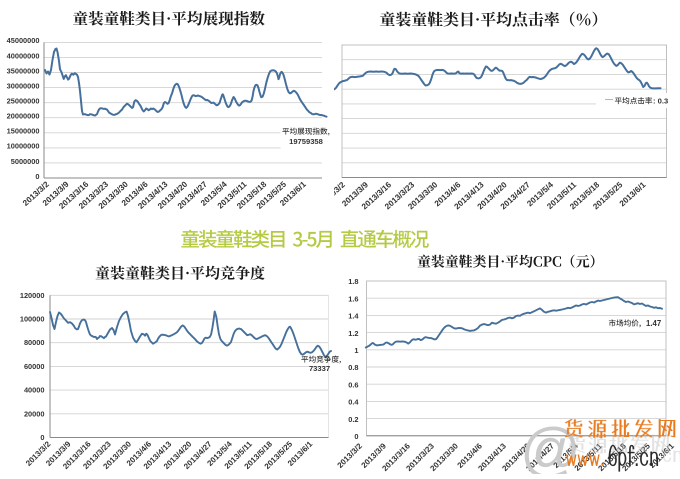  Describe the element at coordinates (356, 350) in the screenshot. I see `svg-text: 1` at that location.